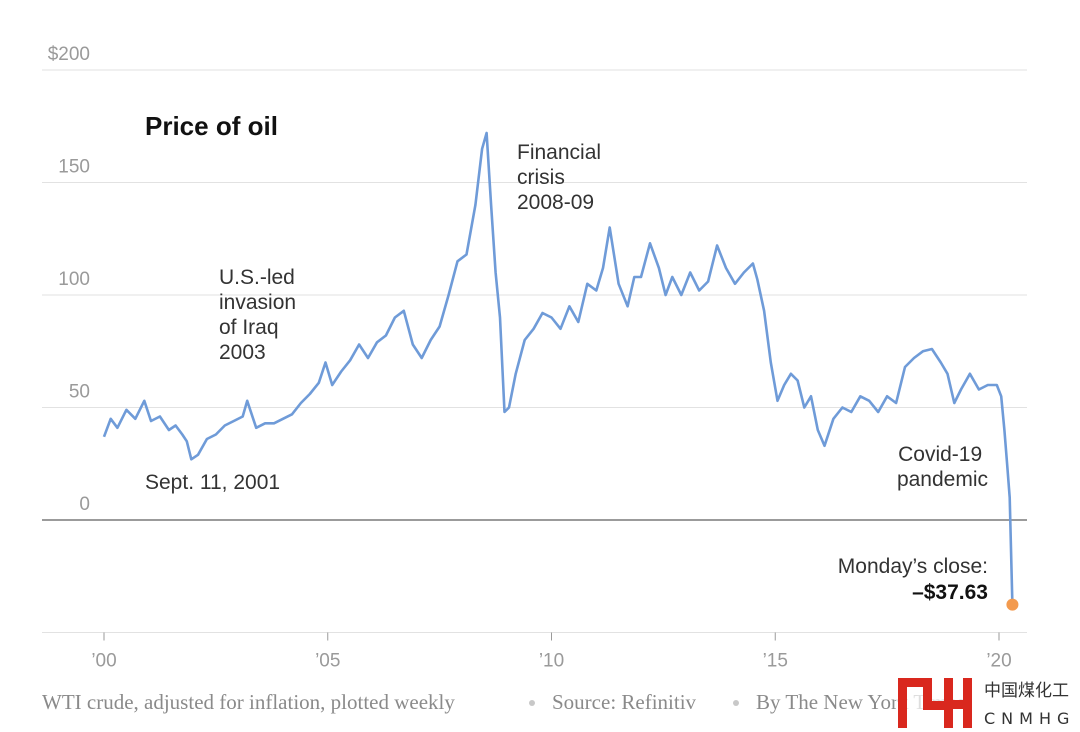 The height and width of the screenshot is (732, 1080). Describe the element at coordinates (988, 703) in the screenshot. I see `watermark: 中国煤化工 CNMHG` at that location.